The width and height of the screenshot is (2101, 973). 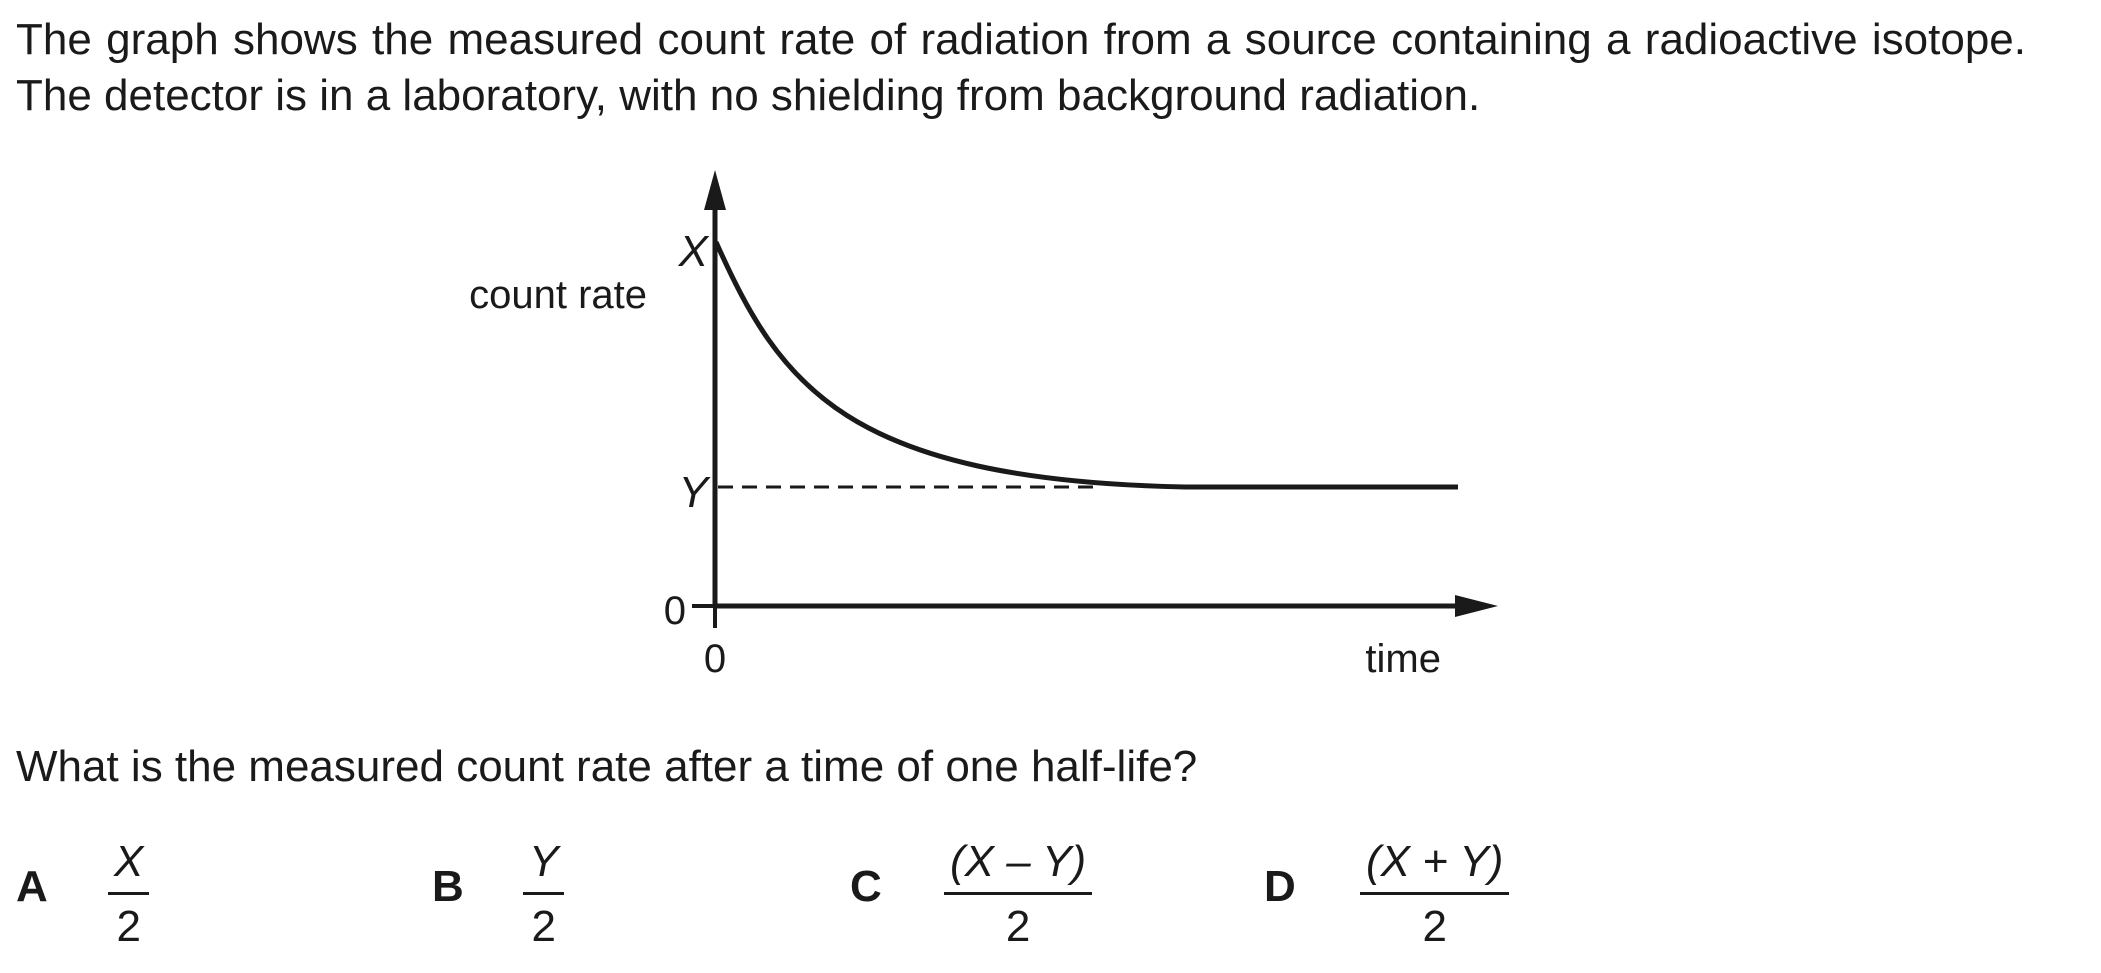 What do you see at coordinates (32, 886) in the screenshot?
I see `option-a-letter: A` at bounding box center [32, 886].